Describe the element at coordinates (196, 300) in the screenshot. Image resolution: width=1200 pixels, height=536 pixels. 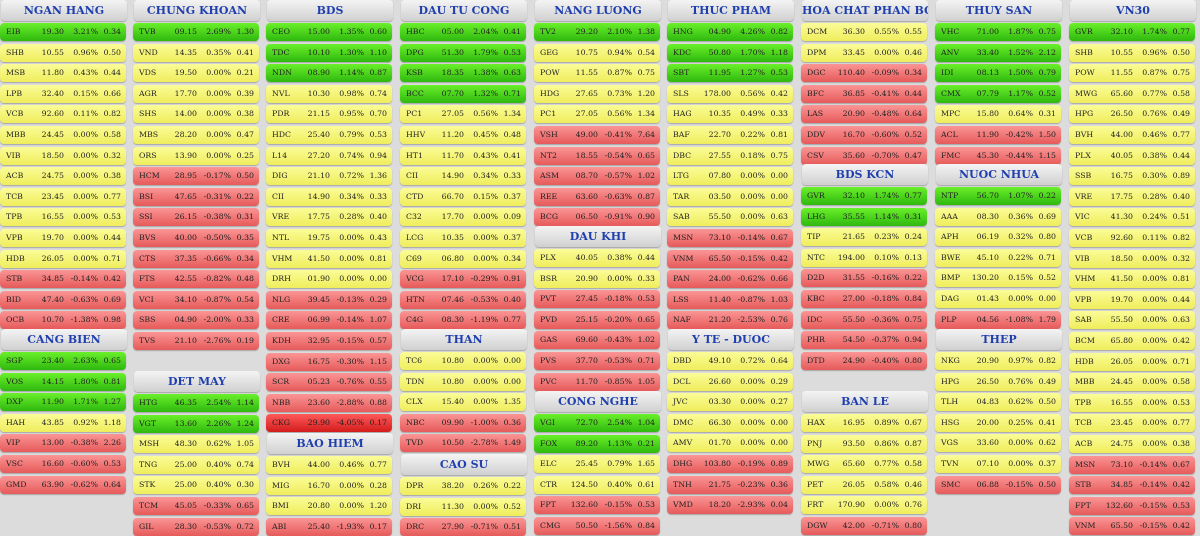
I see `stock-row: VCI 34.10 -0.87% 0.54` at that location.